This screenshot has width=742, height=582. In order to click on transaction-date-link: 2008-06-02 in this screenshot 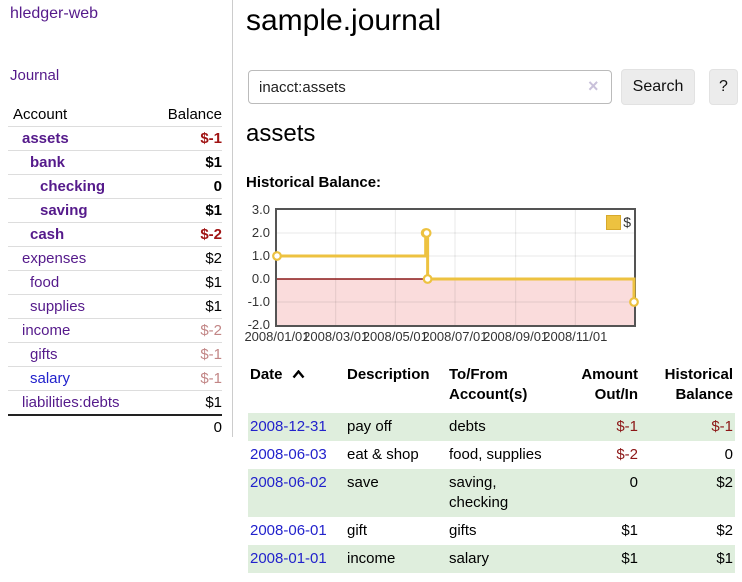, I will do `click(288, 482)`.